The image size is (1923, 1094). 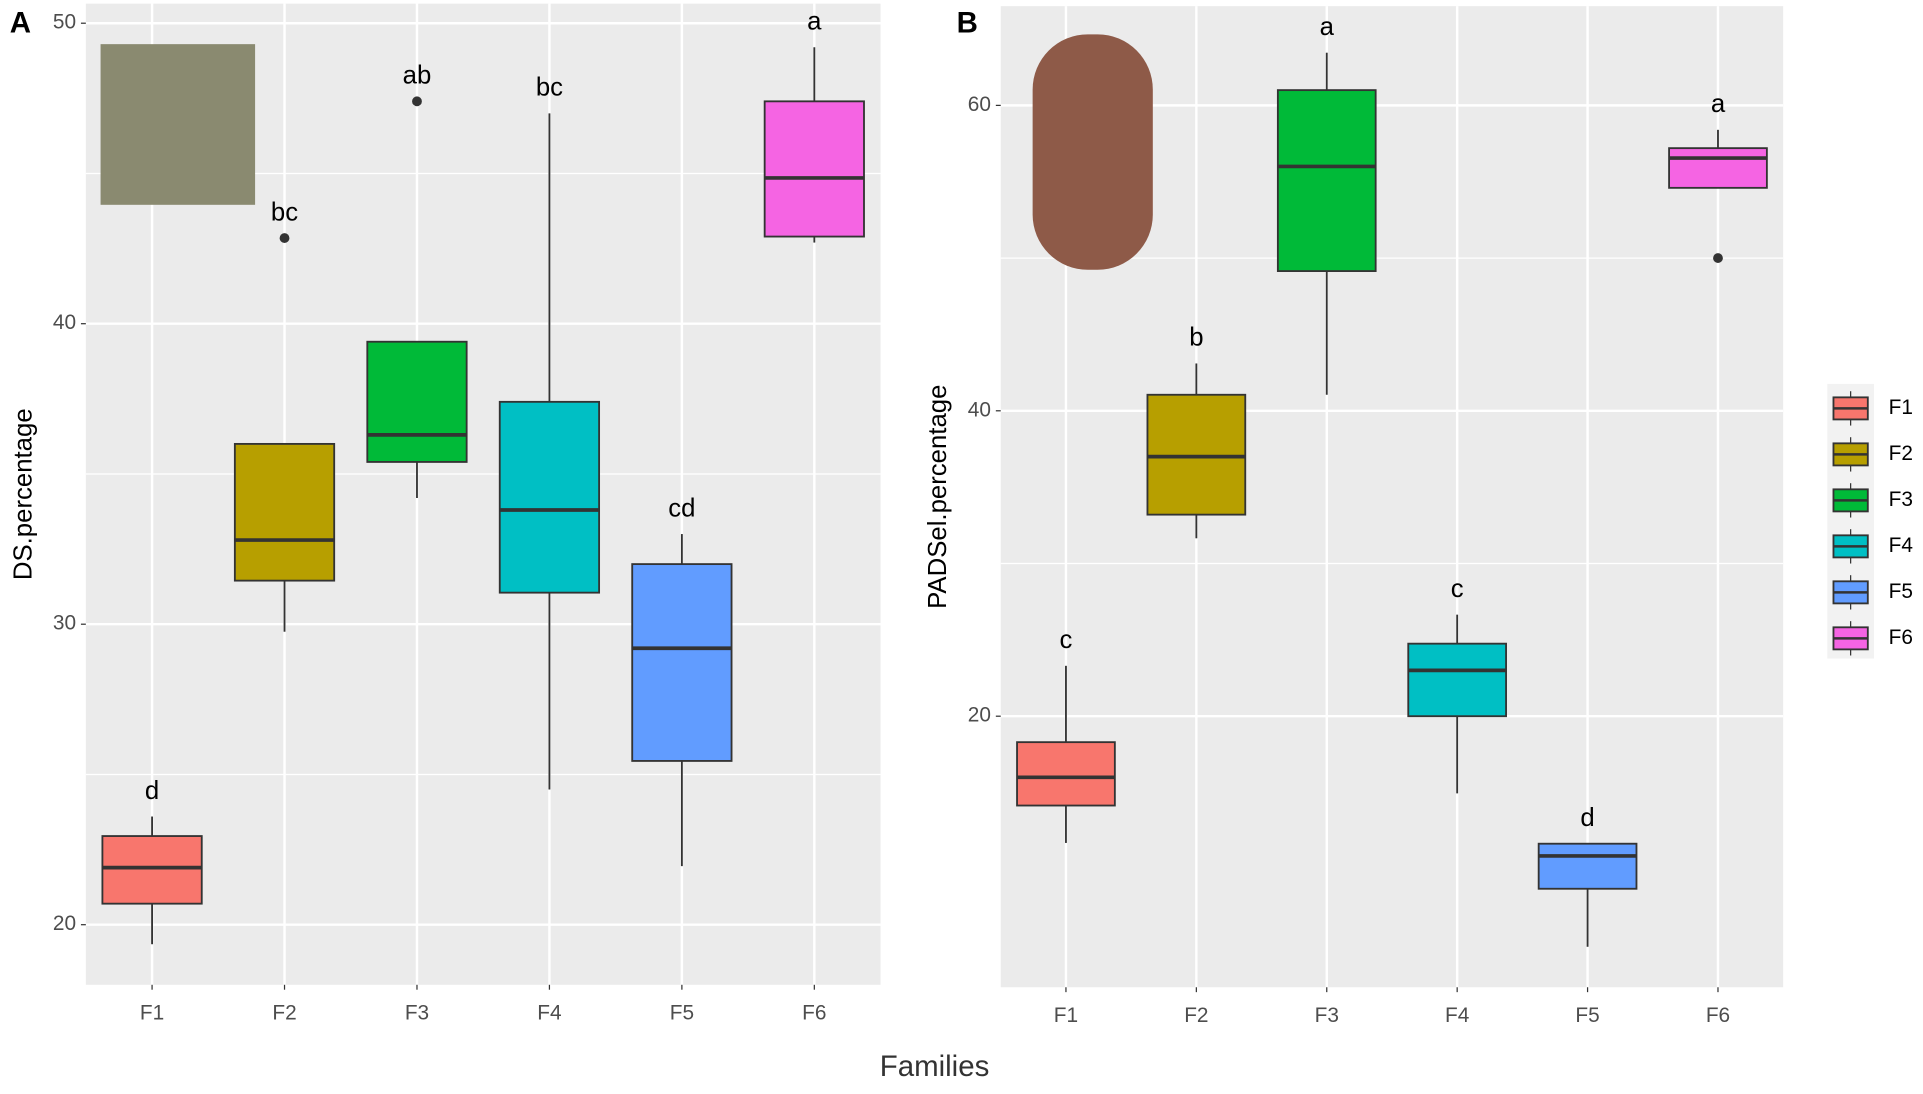 What do you see at coordinates (64, 22) in the screenshot?
I see `y-tick-label: 50` at bounding box center [64, 22].